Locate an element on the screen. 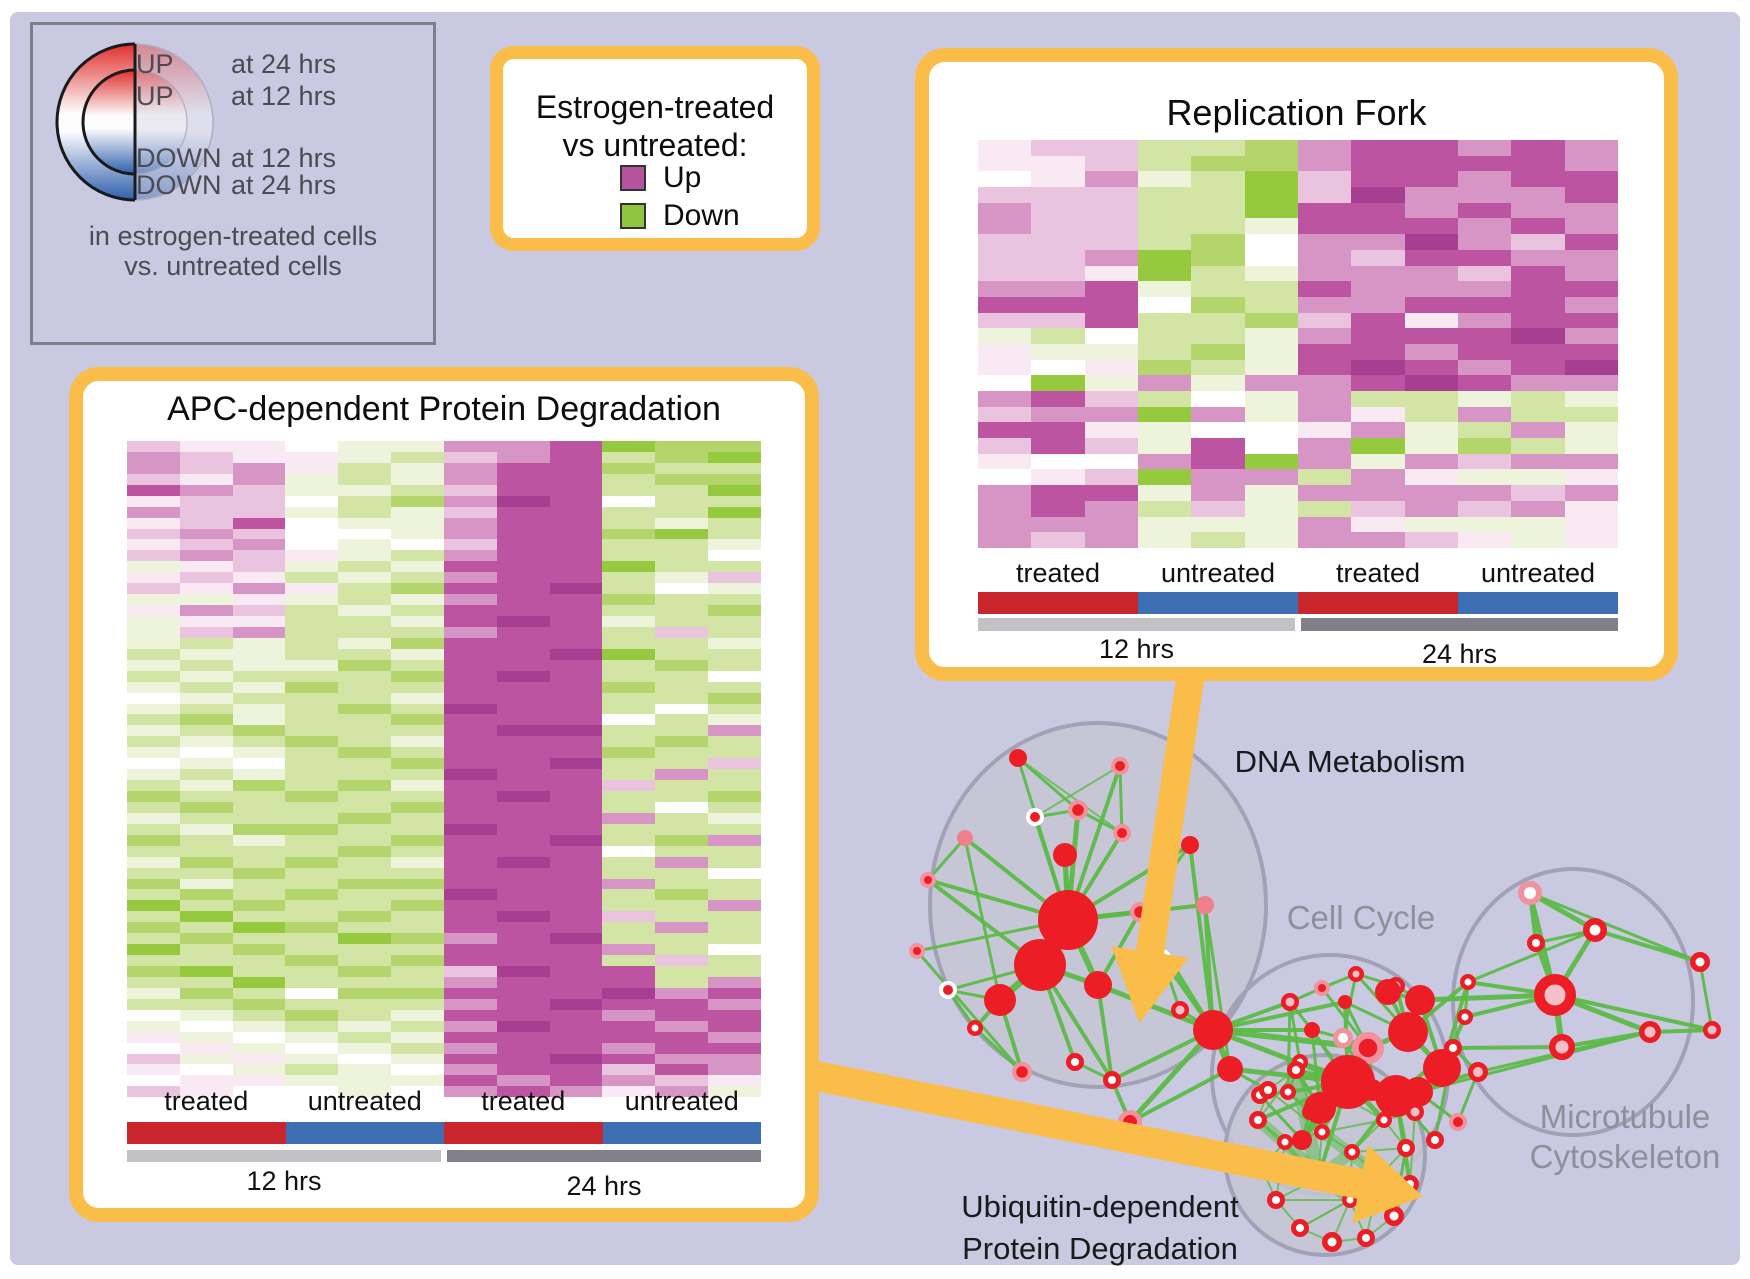 The image size is (1750, 1279). condition-label-treated-0: treated is located at coordinates (1058, 573).